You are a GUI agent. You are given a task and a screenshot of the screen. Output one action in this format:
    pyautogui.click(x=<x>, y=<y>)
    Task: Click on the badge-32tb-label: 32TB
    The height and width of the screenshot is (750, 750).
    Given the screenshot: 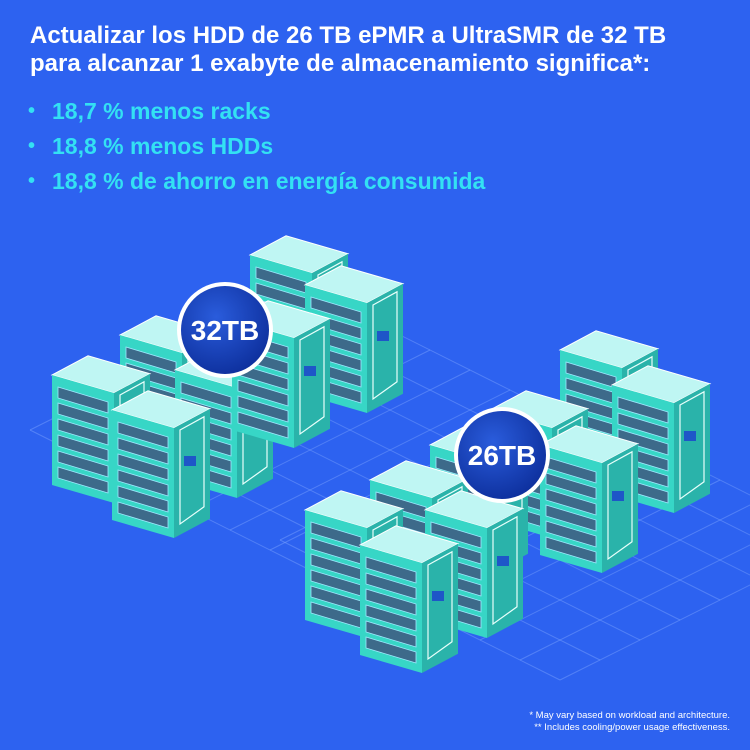 What is the action you would take?
    pyautogui.click(x=225, y=330)
    